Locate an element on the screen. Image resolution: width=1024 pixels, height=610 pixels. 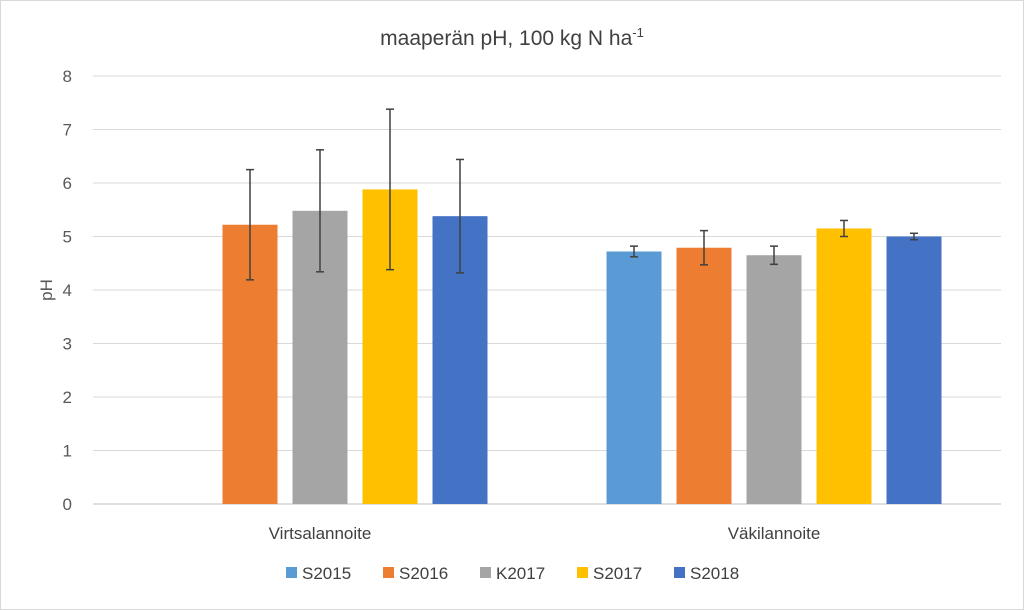
y-tick-label: 6 is located at coordinates (67, 183).